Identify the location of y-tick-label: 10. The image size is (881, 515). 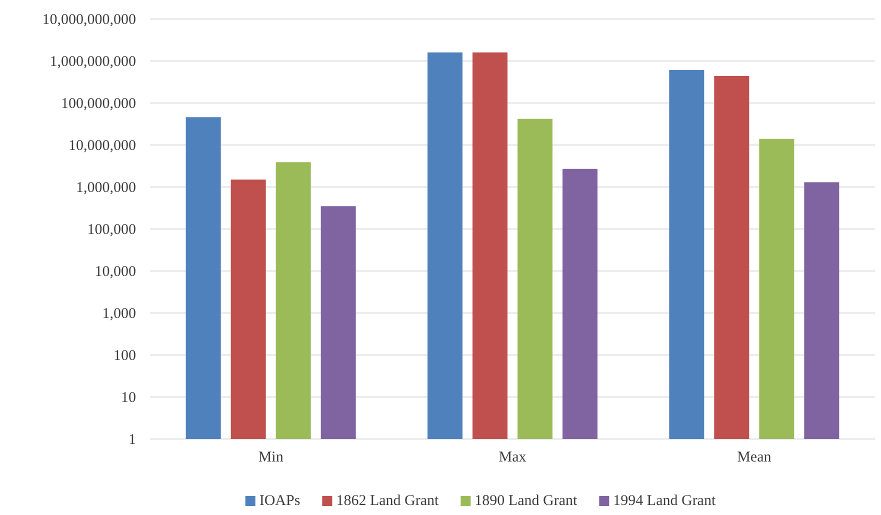
(128, 398).